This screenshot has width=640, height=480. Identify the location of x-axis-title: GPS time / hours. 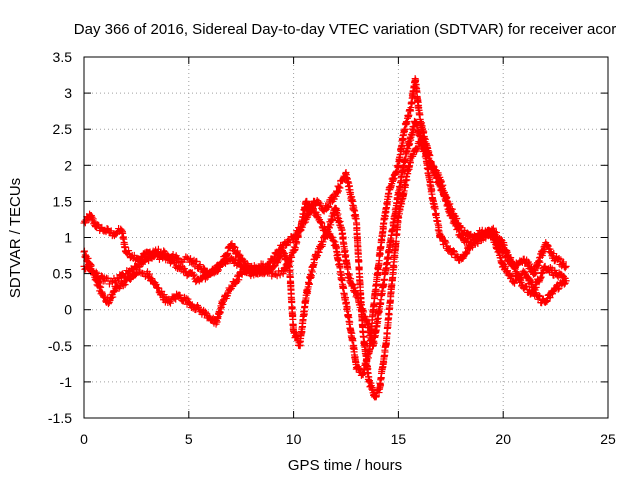
(345, 465).